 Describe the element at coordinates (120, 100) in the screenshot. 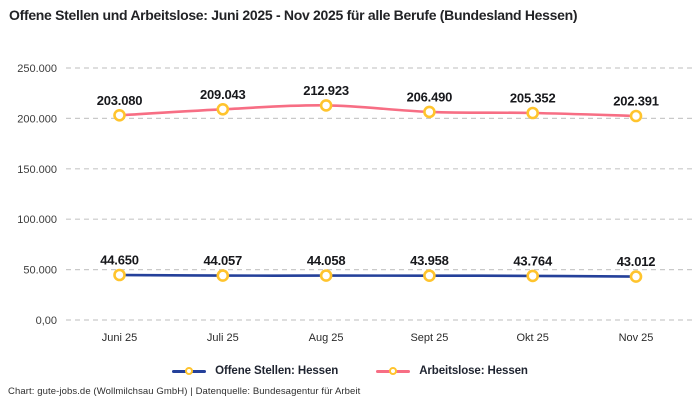

I see `data-point-label: 203.080` at that location.